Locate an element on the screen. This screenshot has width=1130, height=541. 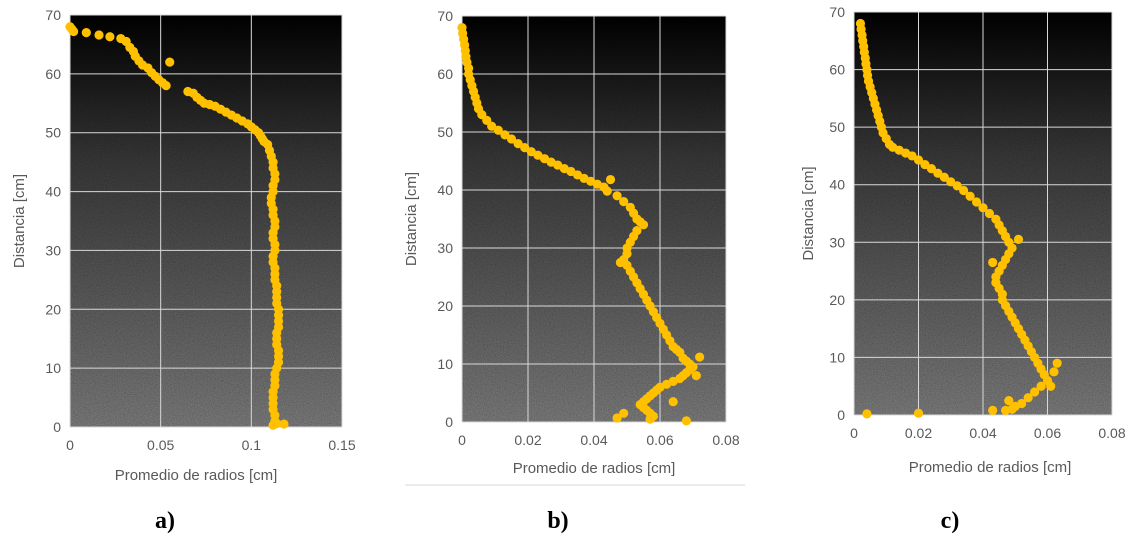
panel-label: c) is located at coordinates (950, 521).